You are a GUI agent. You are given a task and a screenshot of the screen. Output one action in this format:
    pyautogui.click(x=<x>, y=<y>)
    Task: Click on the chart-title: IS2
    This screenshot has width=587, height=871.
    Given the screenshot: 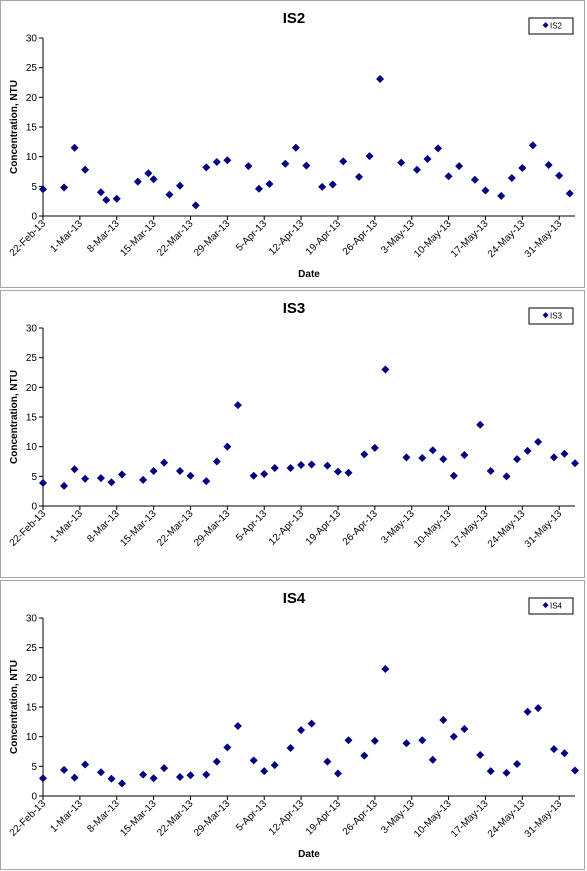 What is the action you would take?
    pyautogui.click(x=294, y=18)
    